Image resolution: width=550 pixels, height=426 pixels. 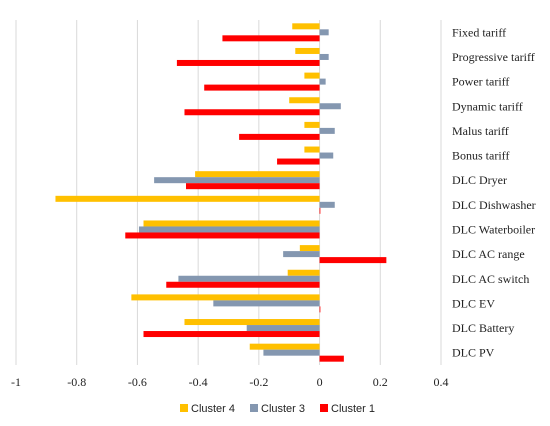 What do you see at coordinates (493, 57) in the screenshot?
I see `category-label: Progressive tariff` at bounding box center [493, 57].